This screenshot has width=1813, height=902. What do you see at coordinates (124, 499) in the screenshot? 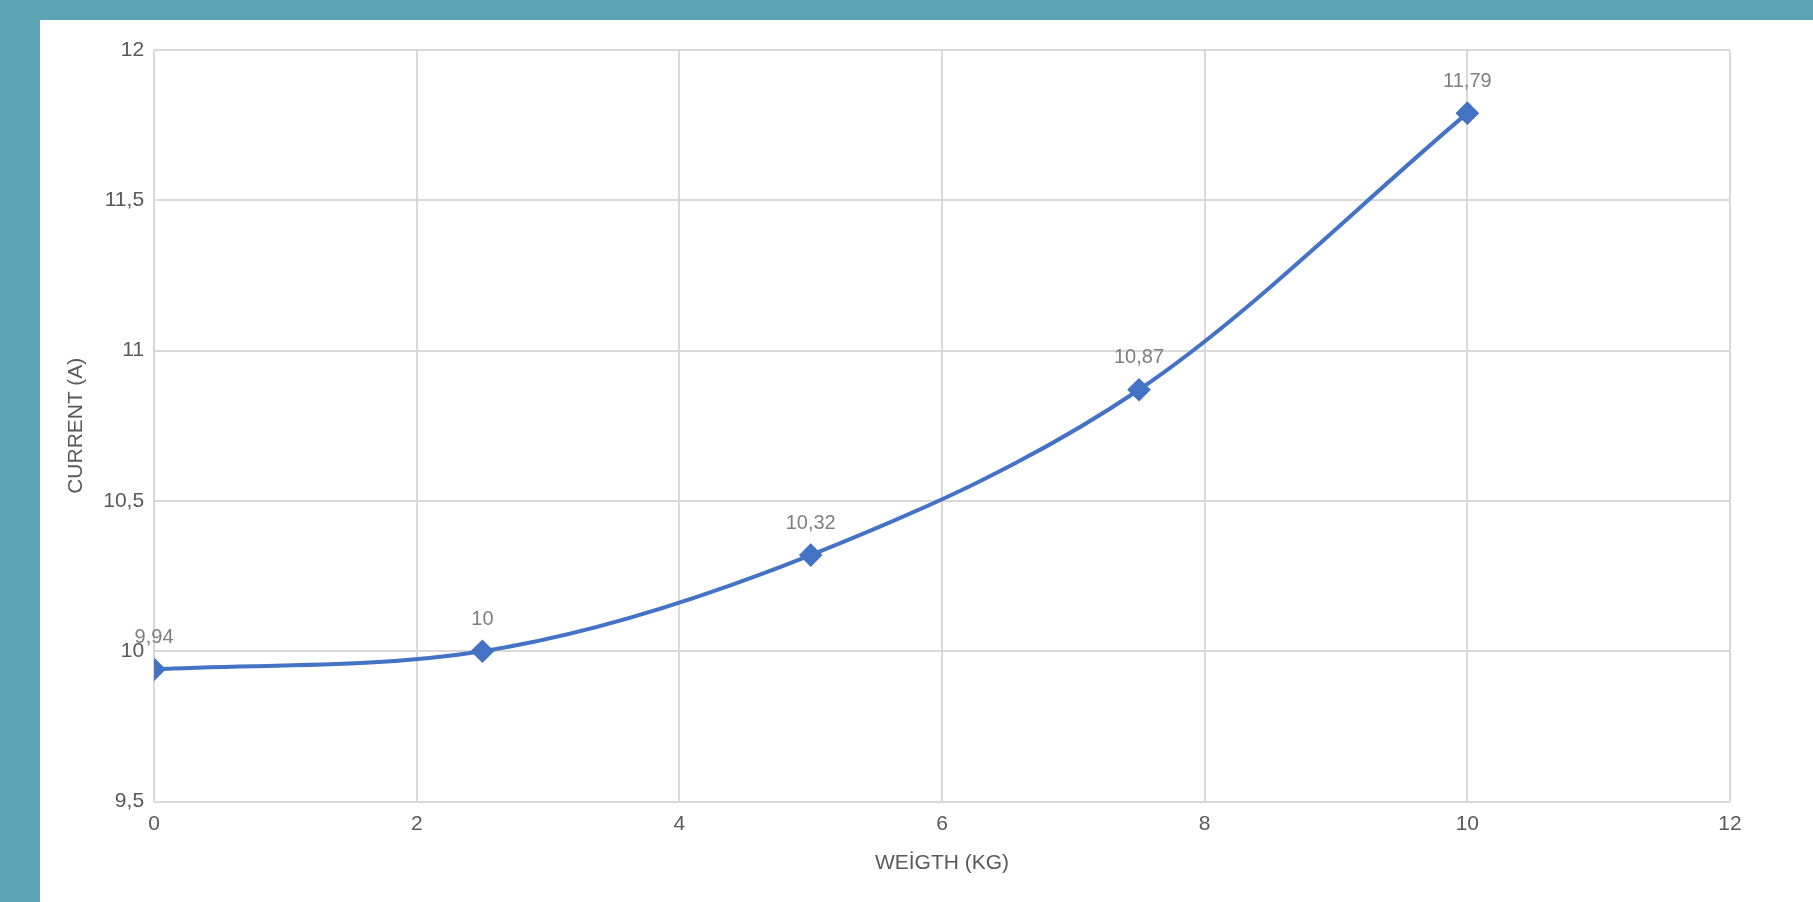
I see `y-tick-label: 10,5` at bounding box center [124, 499].